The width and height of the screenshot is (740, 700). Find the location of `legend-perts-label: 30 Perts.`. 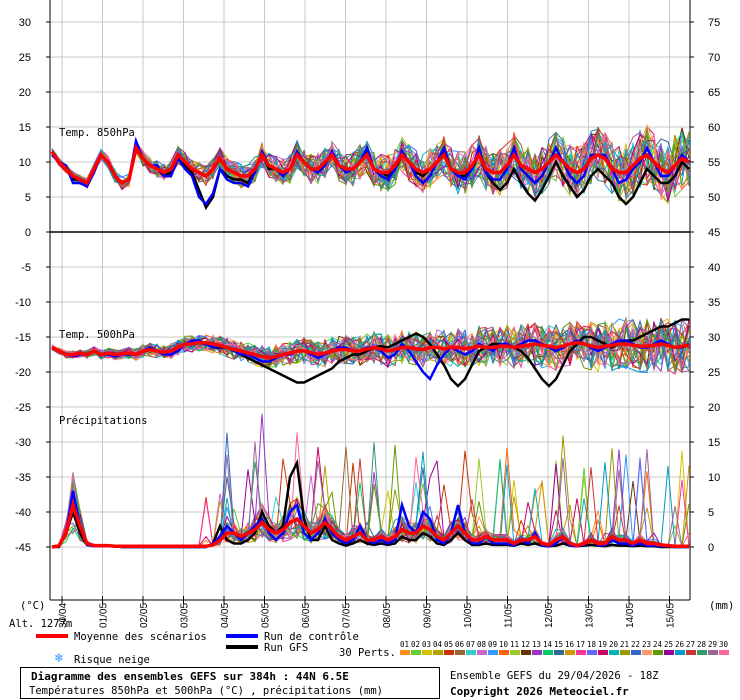

legend-perts-label: 30 Perts. is located at coordinates (367, 653).